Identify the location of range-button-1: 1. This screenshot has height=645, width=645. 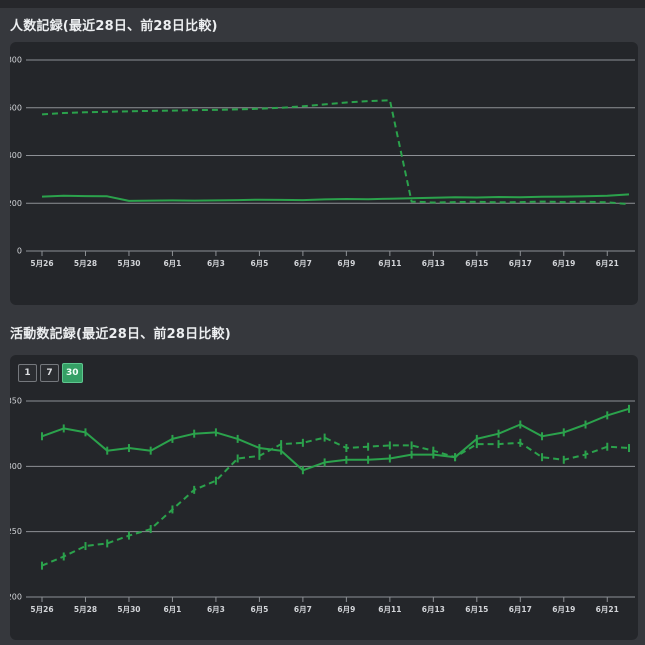
(27, 373).